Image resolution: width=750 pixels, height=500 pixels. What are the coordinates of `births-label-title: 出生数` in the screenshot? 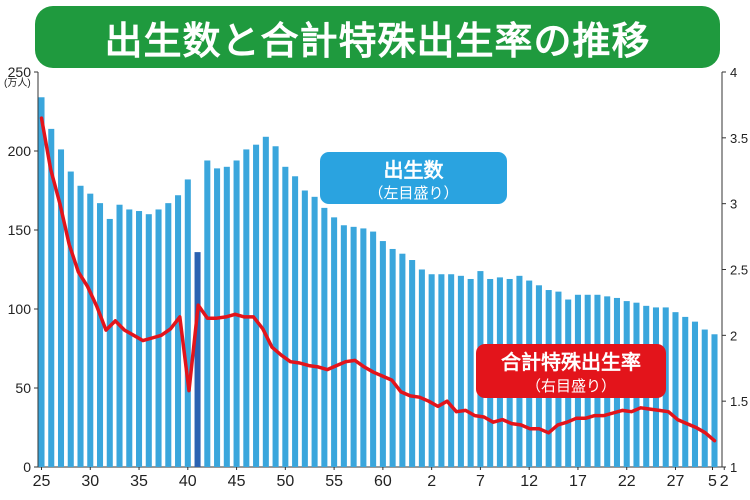 It's located at (414, 170).